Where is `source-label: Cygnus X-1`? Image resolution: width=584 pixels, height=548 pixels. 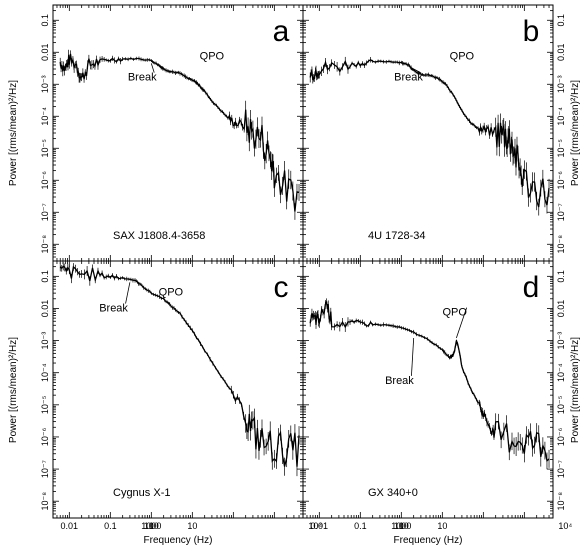 source-label: Cygnus X-1 is located at coordinates (141, 493).